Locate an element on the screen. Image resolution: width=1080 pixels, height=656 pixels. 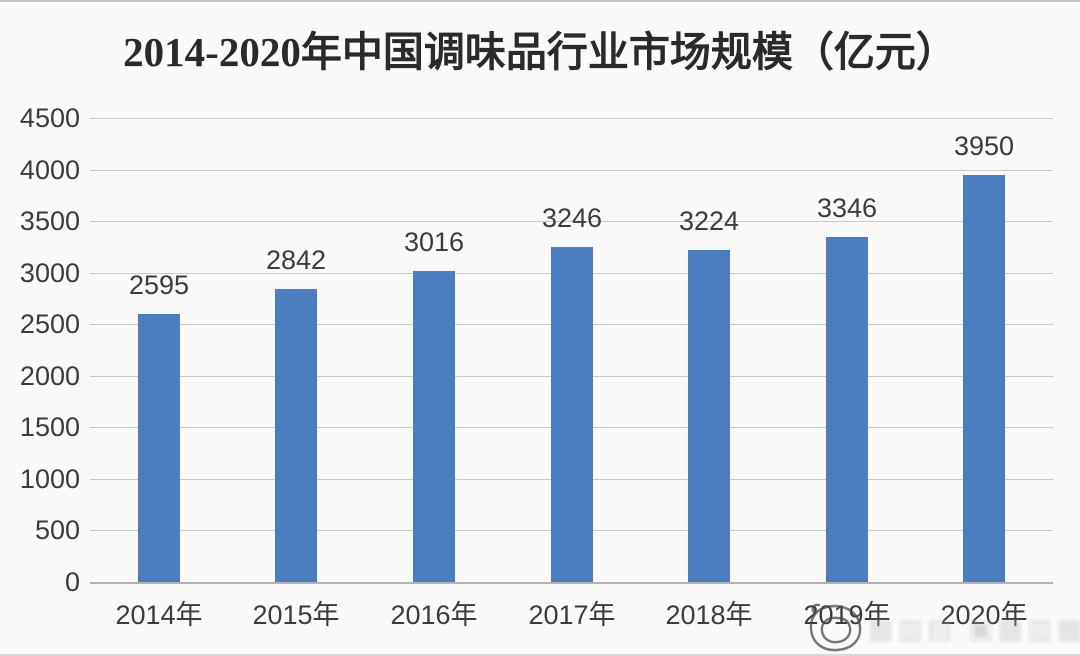
bar-value-label: 3016 is located at coordinates (434, 242).